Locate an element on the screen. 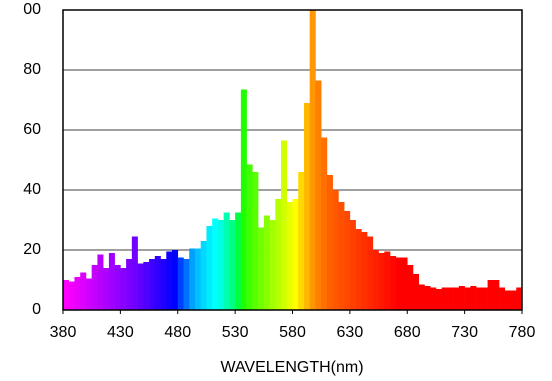 Image resolution: width=552 pixels, height=381 pixels. y-tick-label: 20 is located at coordinates (32, 249).